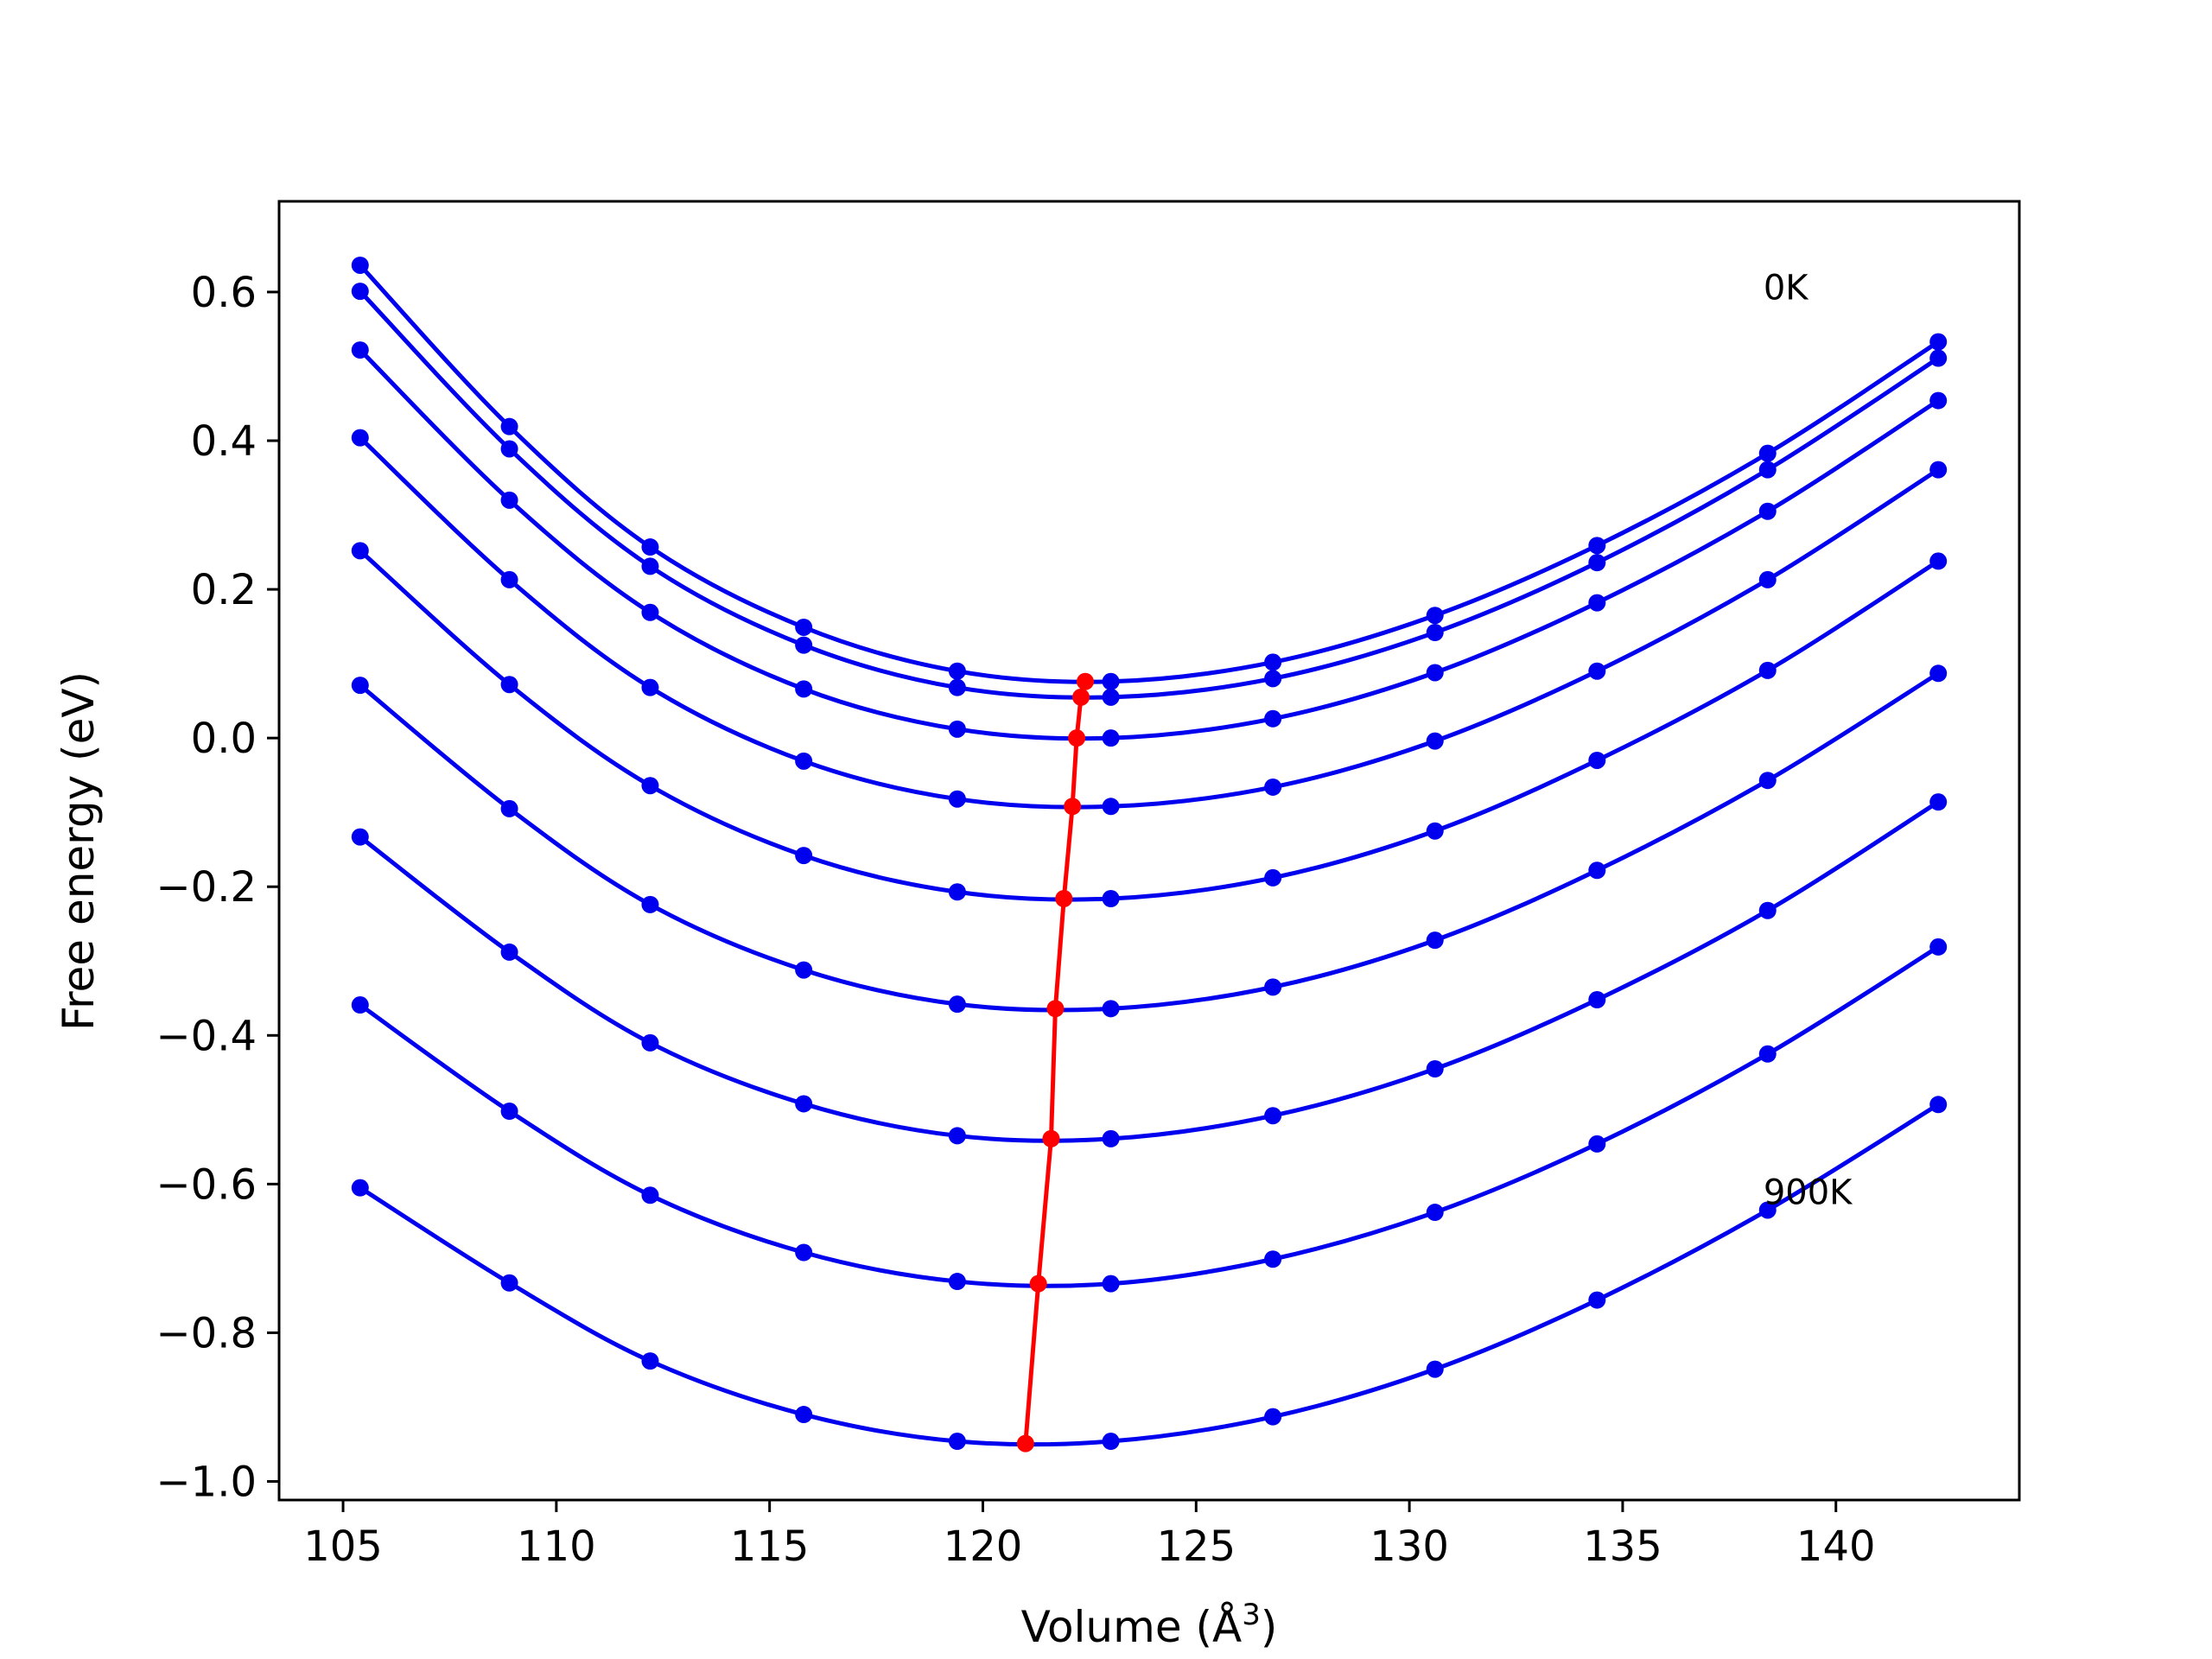 This screenshot has width=2212, height=1659. Describe the element at coordinates (224, 739) in the screenshot. I see `y-tick-label: 0.0` at that location.